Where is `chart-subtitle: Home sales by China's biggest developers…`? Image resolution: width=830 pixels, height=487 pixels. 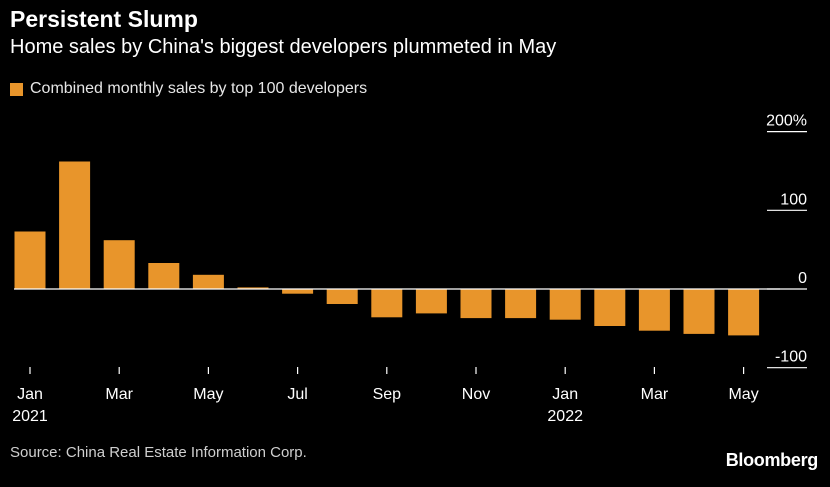 chart-subtitle: Home sales by China's biggest developers… is located at coordinates (283, 47).